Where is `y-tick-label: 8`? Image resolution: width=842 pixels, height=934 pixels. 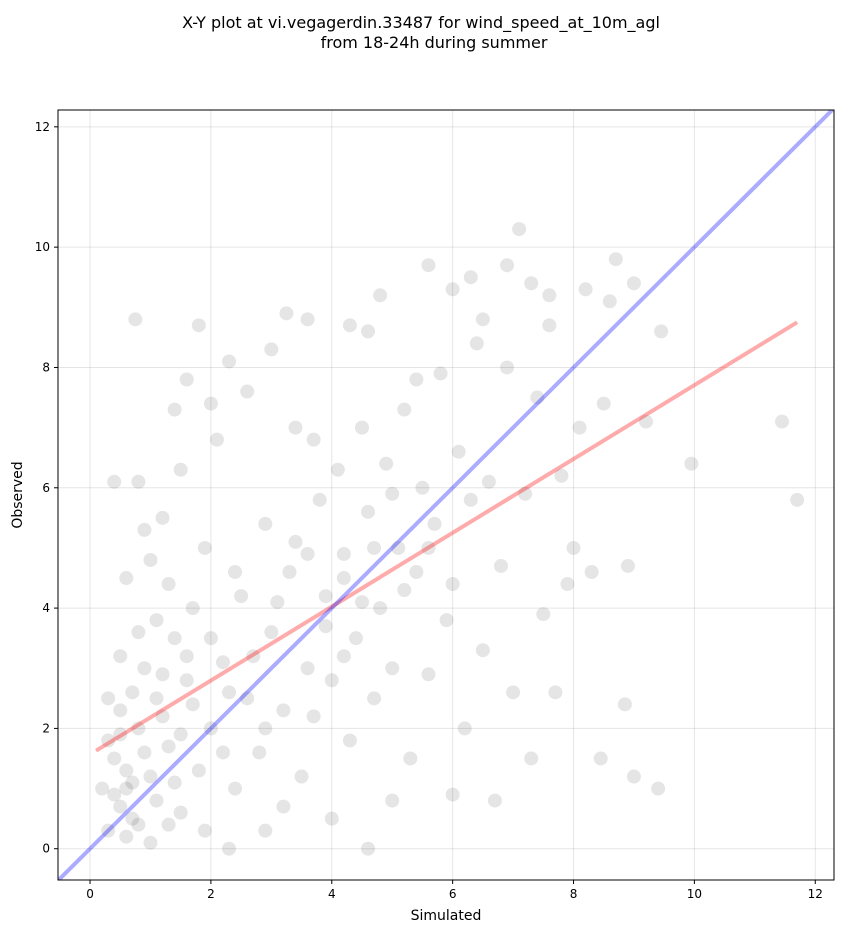 y-tick-label: 8 is located at coordinates (46, 367).